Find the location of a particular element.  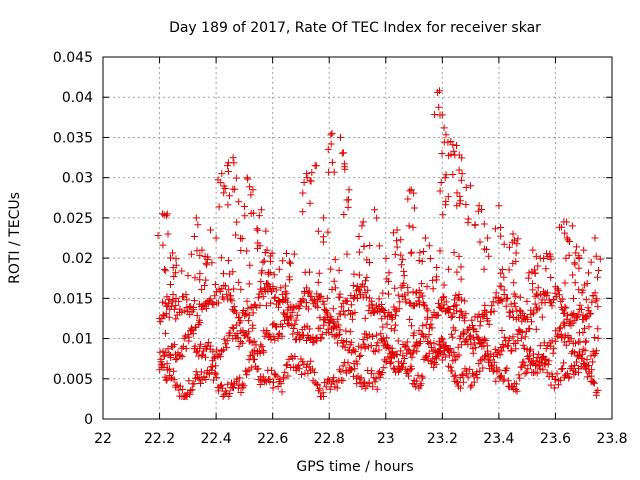

y-axis-title: ROTI / TECUs is located at coordinates (15, 238).